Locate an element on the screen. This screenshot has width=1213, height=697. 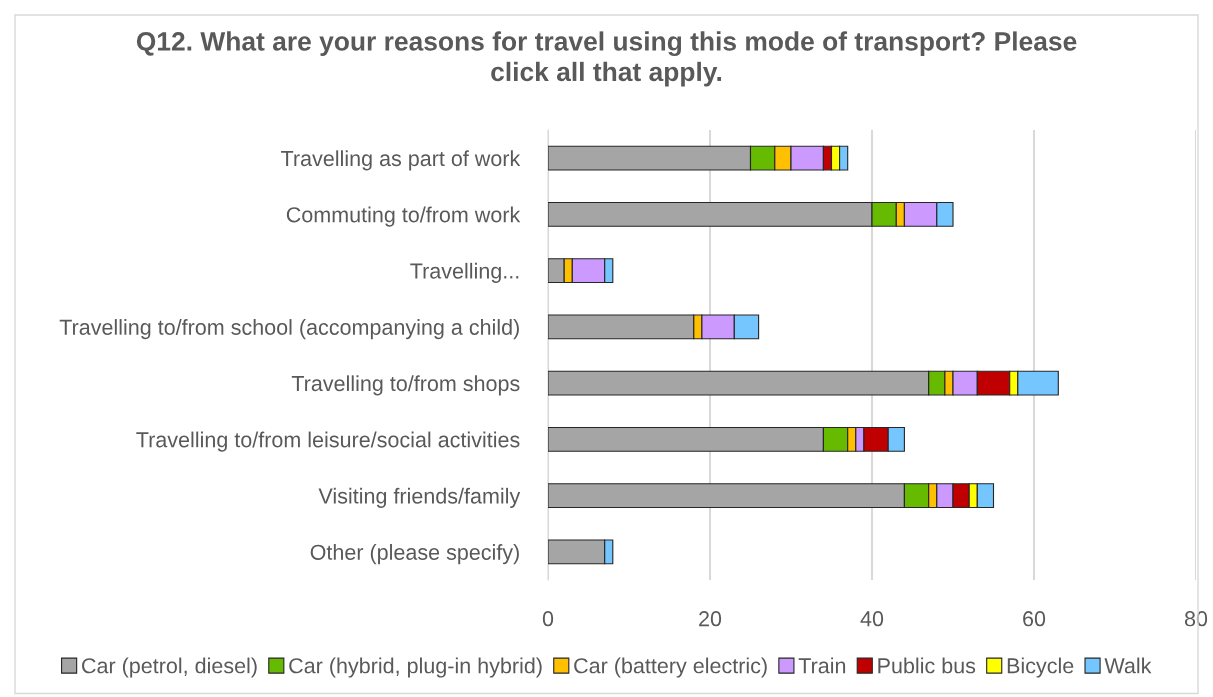
legend-label: Car (petrol, diesel) is located at coordinates (169, 667).